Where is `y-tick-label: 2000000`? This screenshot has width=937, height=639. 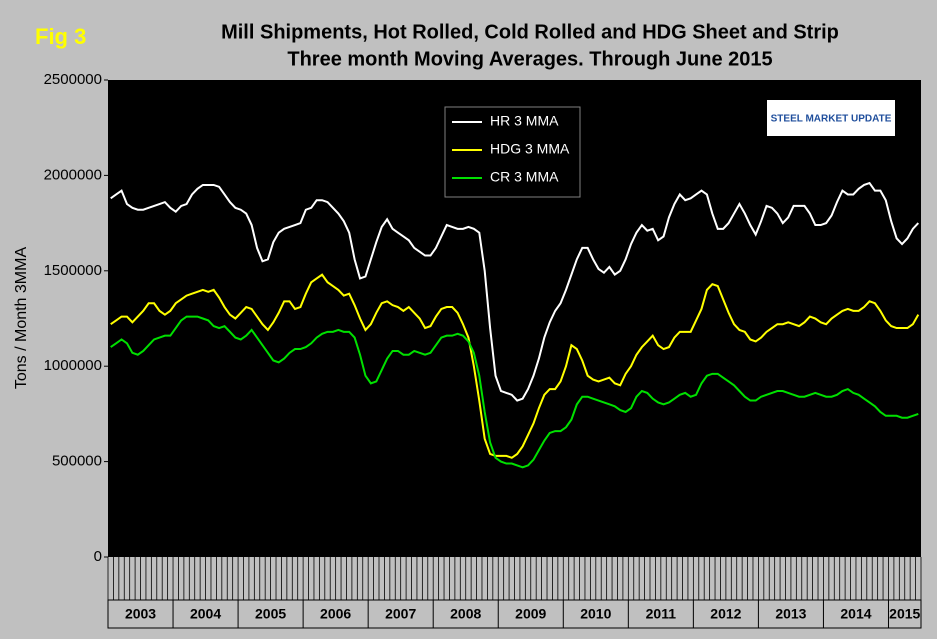 y-tick-label: 2000000 is located at coordinates (73, 174).